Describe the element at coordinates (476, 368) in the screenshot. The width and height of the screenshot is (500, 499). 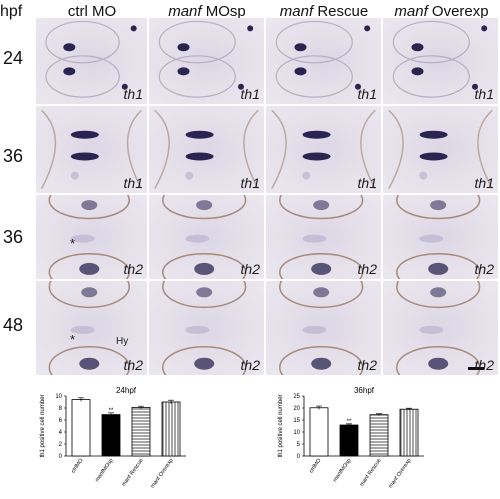
I see `scale-bar` at that location.